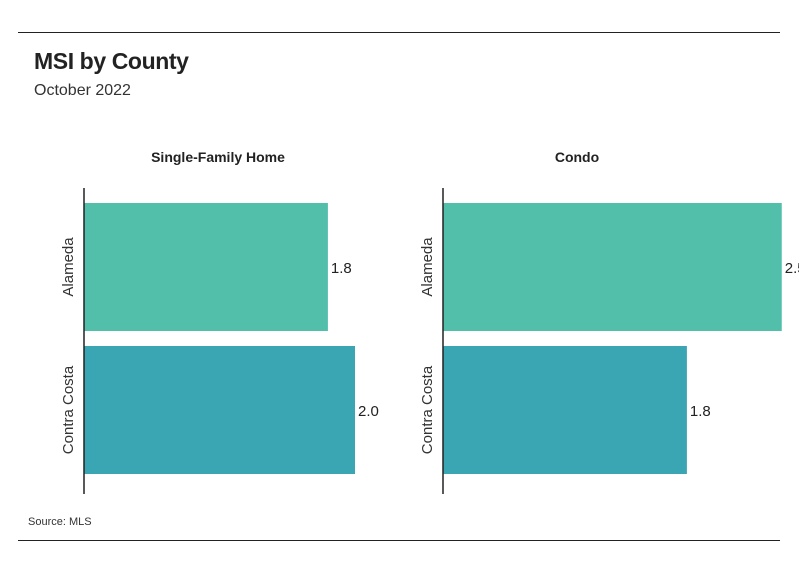 Image resolution: width=799 pixels, height=575 pixels. I want to click on single-family-value-label-alameda: 1.8, so click(341, 268).